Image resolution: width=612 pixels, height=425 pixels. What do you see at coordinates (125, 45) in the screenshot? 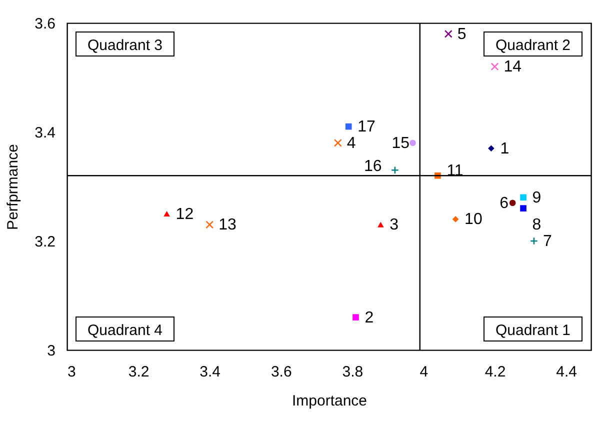
I see `annotation: Quadrant 3` at bounding box center [125, 45].